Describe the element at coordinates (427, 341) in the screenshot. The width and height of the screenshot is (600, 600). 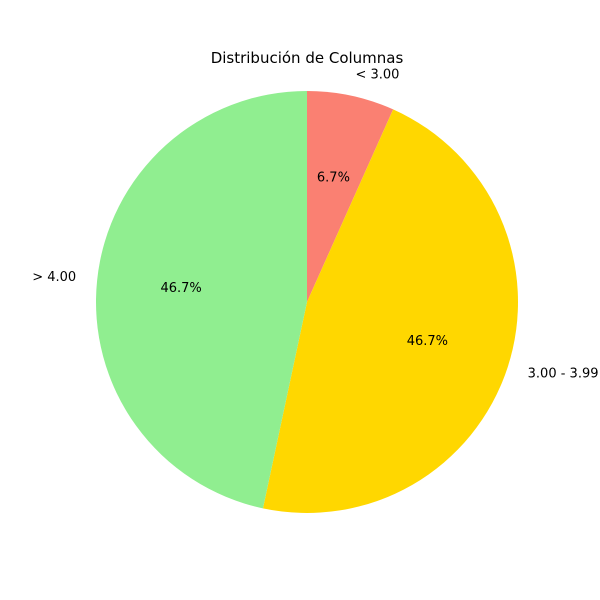
I see `slice-percent-1: 46.7%` at that location.